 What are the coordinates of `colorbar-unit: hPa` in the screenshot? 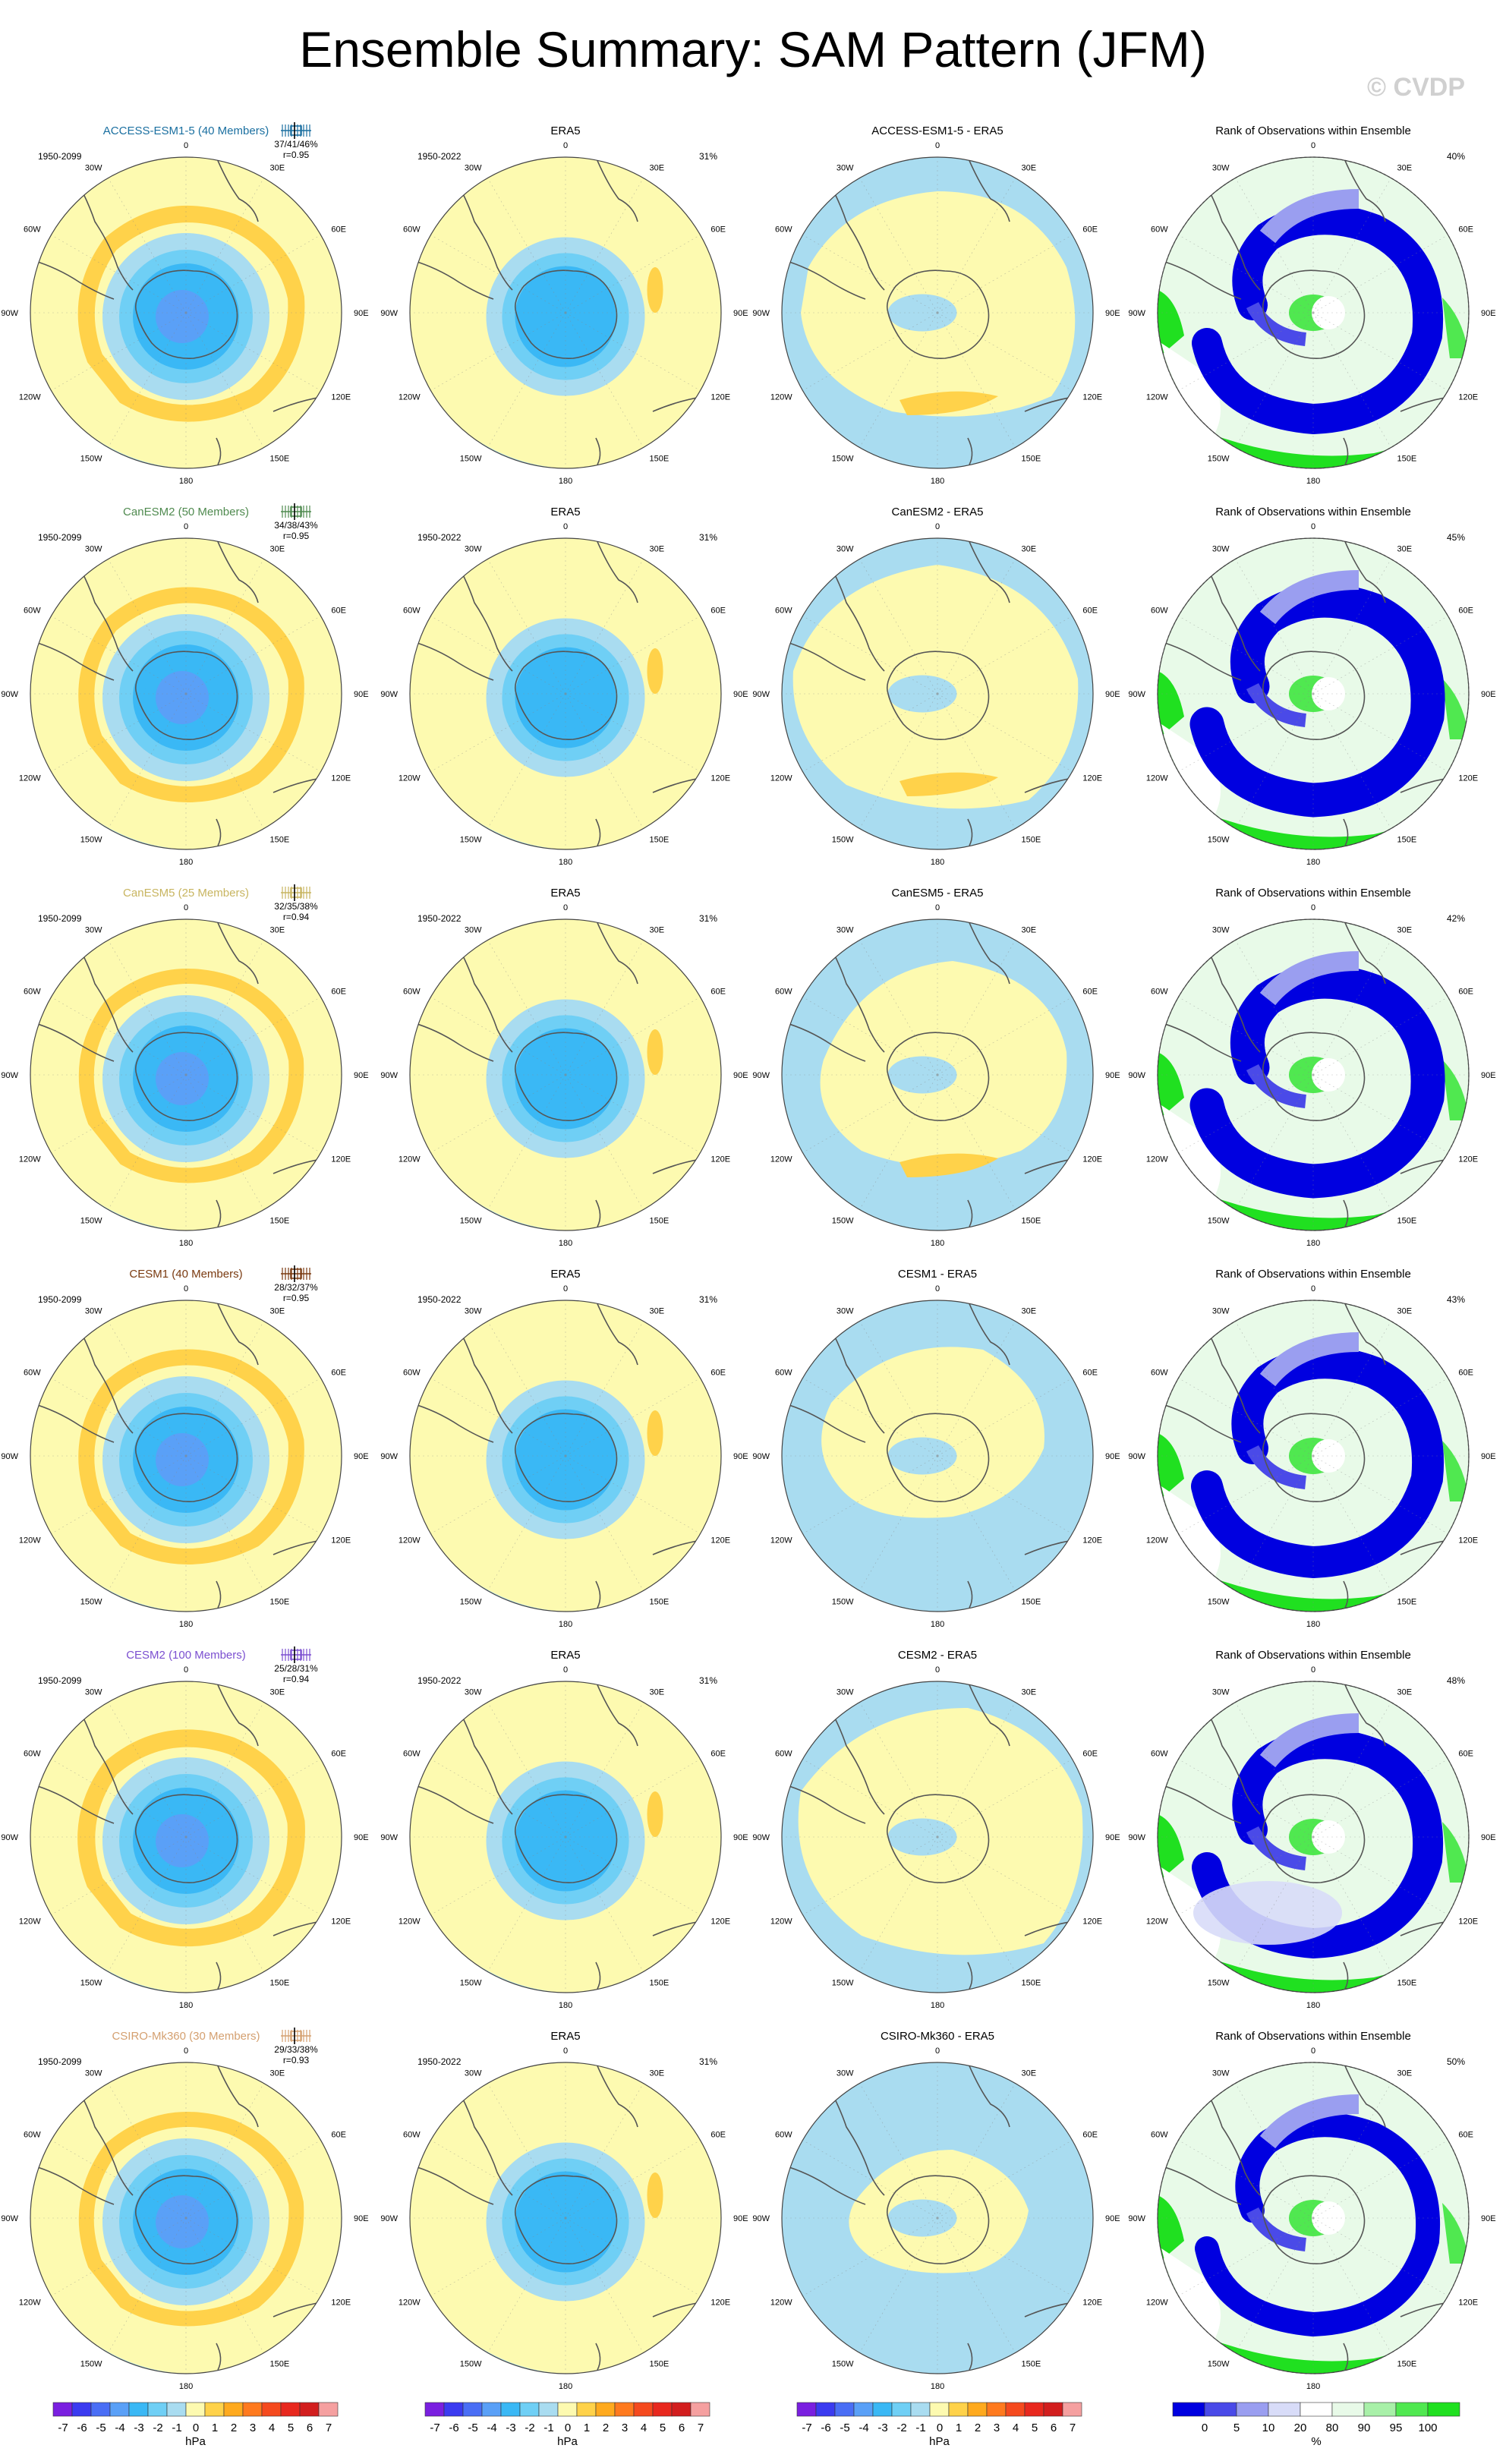 It's located at (939, 2441).